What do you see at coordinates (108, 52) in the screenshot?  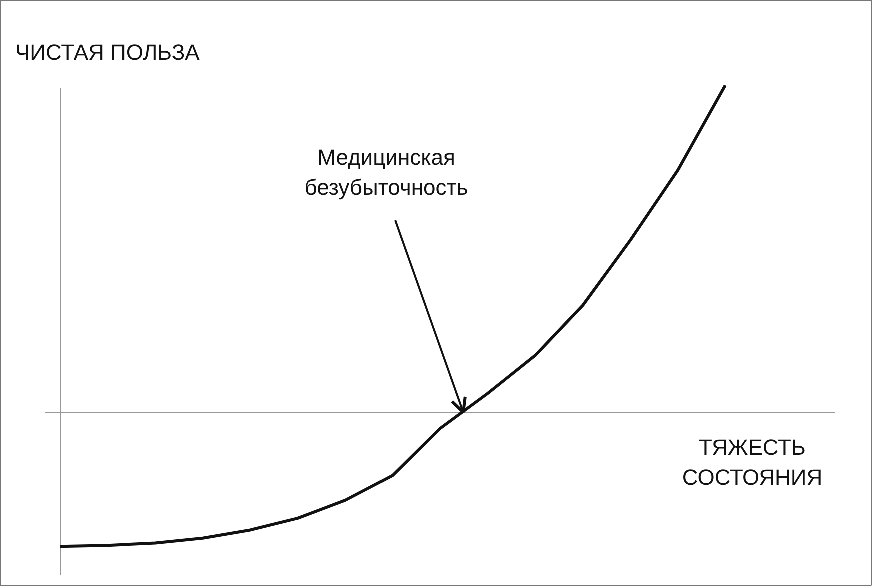 I see `y-axis-title: ЧИСТАЯ ПОЛЬЗА` at bounding box center [108, 52].